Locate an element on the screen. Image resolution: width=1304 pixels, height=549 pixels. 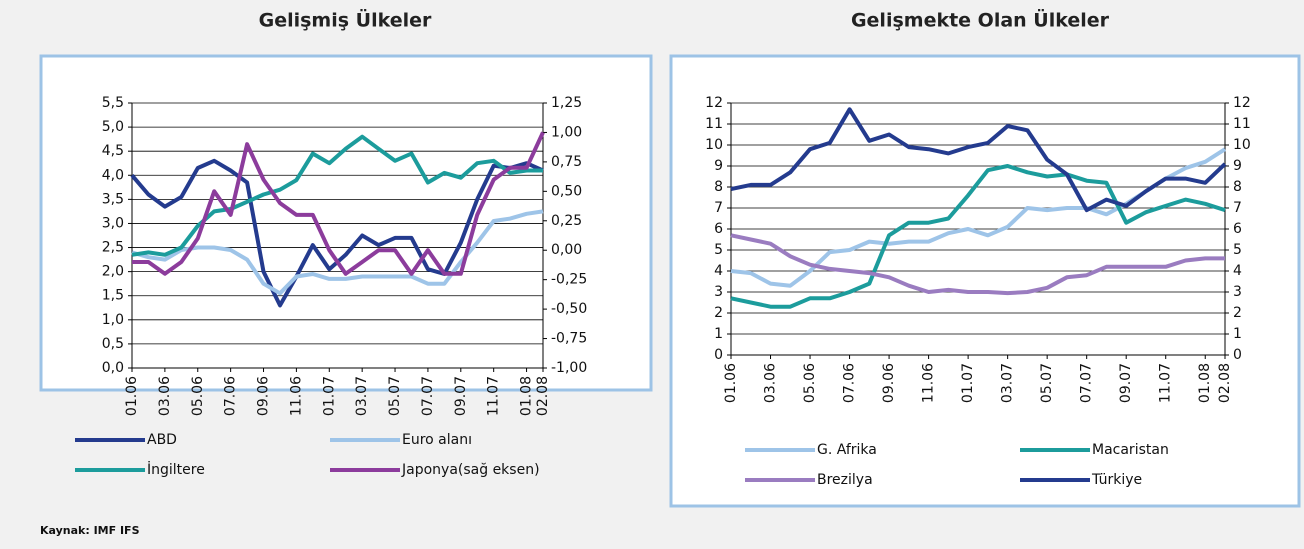
y2-tick-label: 10 is located at coordinates (1242, 145).